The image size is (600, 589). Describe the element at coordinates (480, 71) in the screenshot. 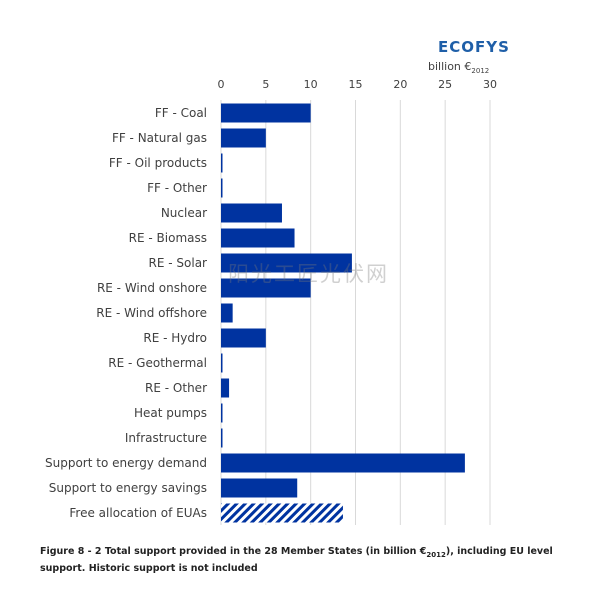

I see `unit-label-subscript: 2012` at that location.